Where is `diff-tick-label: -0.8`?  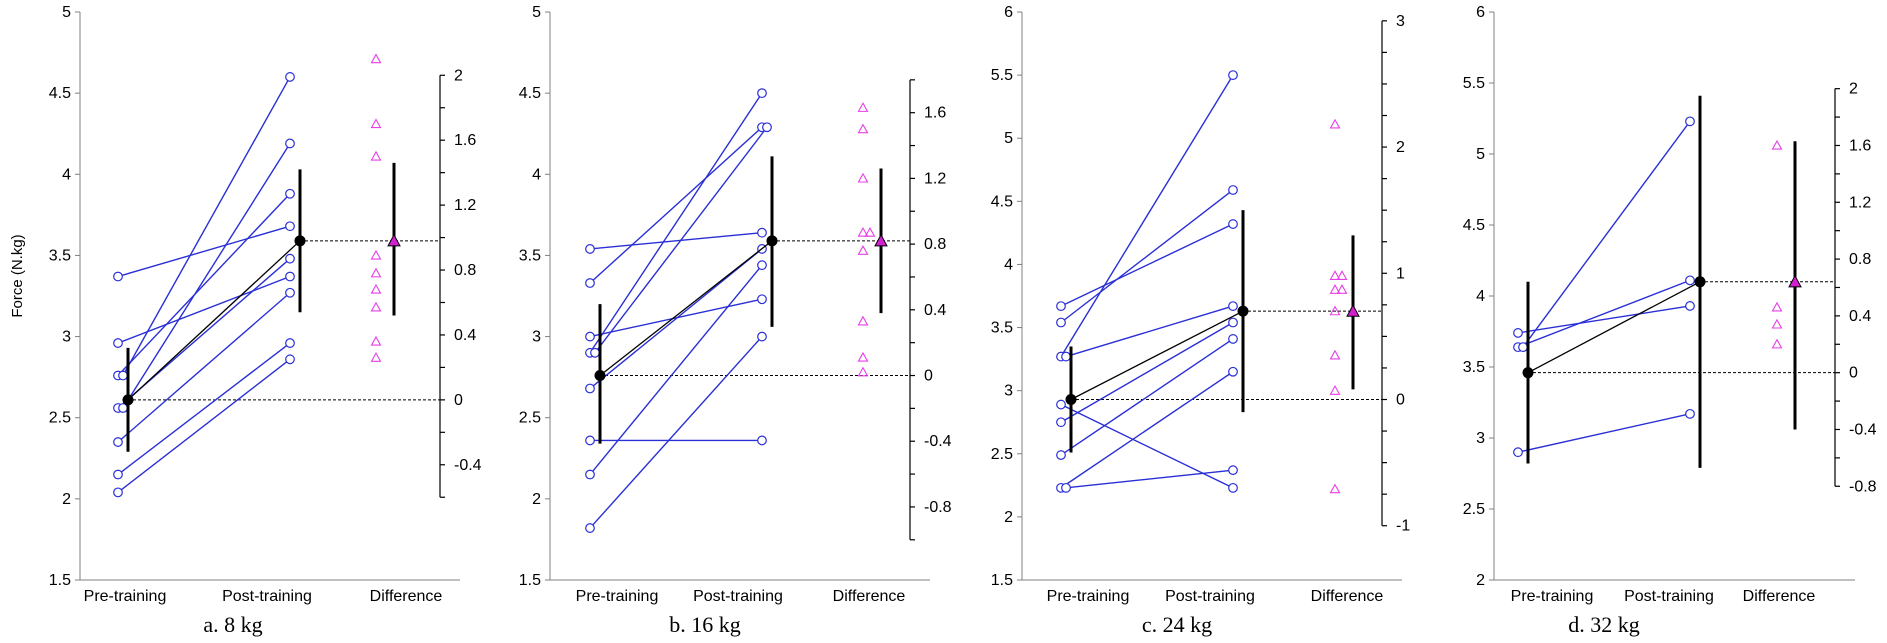 diff-tick-label: -0.8 is located at coordinates (1863, 486).